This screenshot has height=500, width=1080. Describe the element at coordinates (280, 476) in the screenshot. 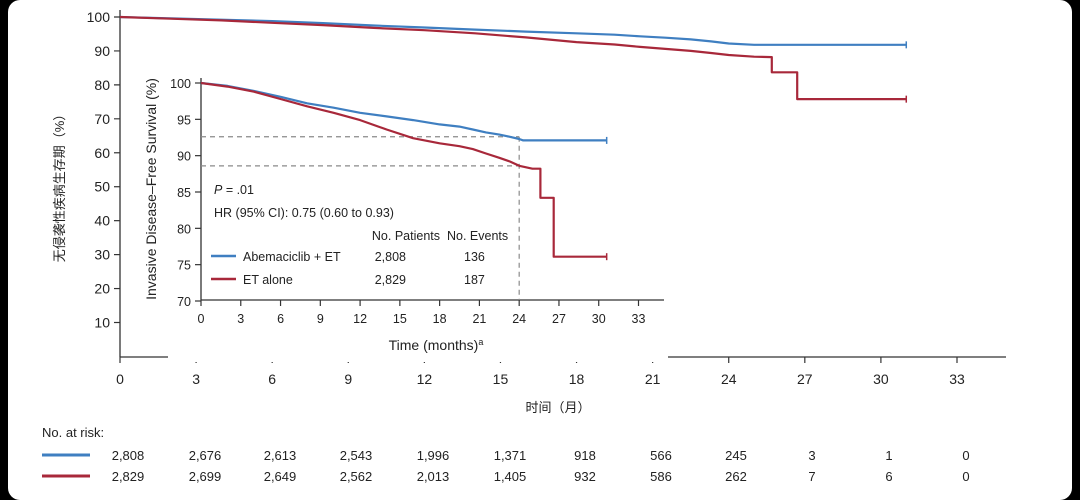

I see `at-risk-cell: 2,649` at that location.